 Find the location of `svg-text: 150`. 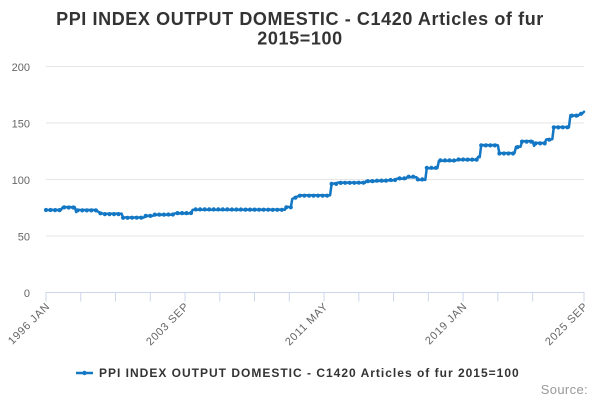

svg-text: 150 is located at coordinates (21, 125).